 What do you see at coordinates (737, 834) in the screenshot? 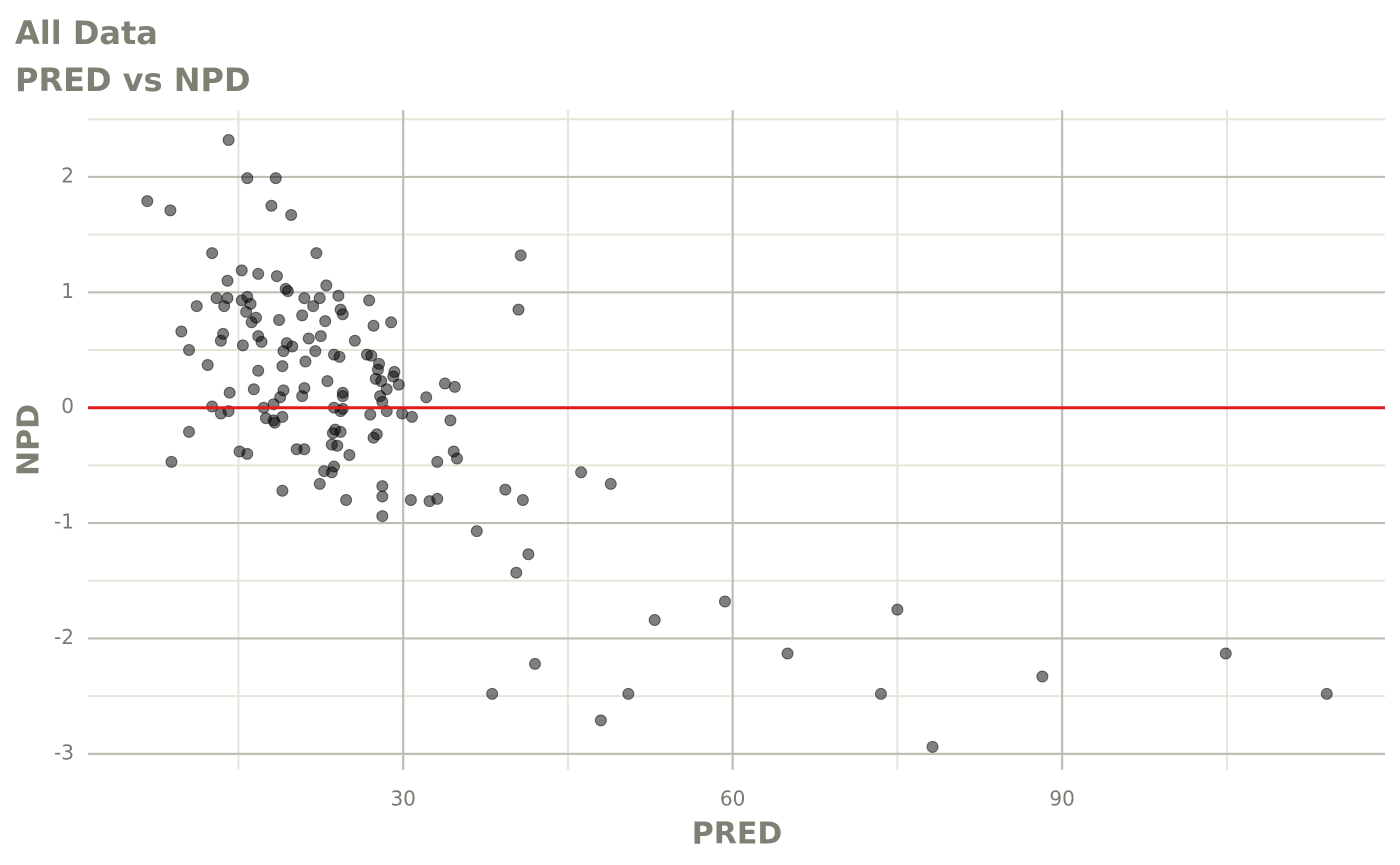
I see `x-axis-title: PRED` at bounding box center [737, 834].